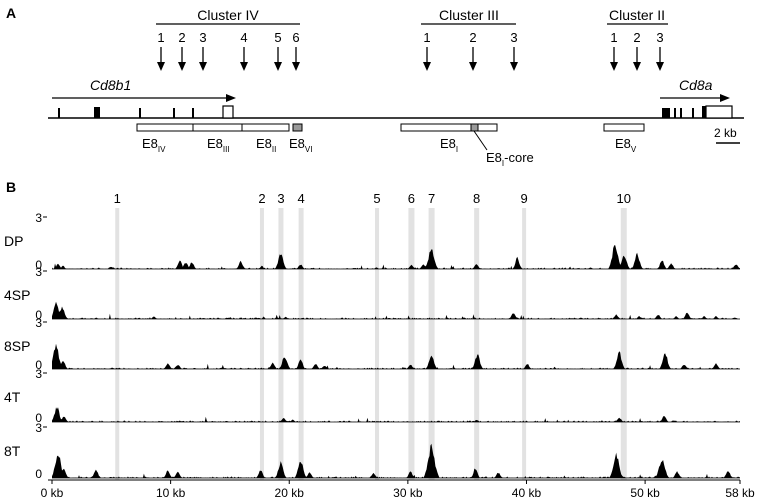 The height and width of the screenshot is (502, 762). What do you see at coordinates (297, 127) in the screenshot?
I see `e8-vi-box` at bounding box center [297, 127].